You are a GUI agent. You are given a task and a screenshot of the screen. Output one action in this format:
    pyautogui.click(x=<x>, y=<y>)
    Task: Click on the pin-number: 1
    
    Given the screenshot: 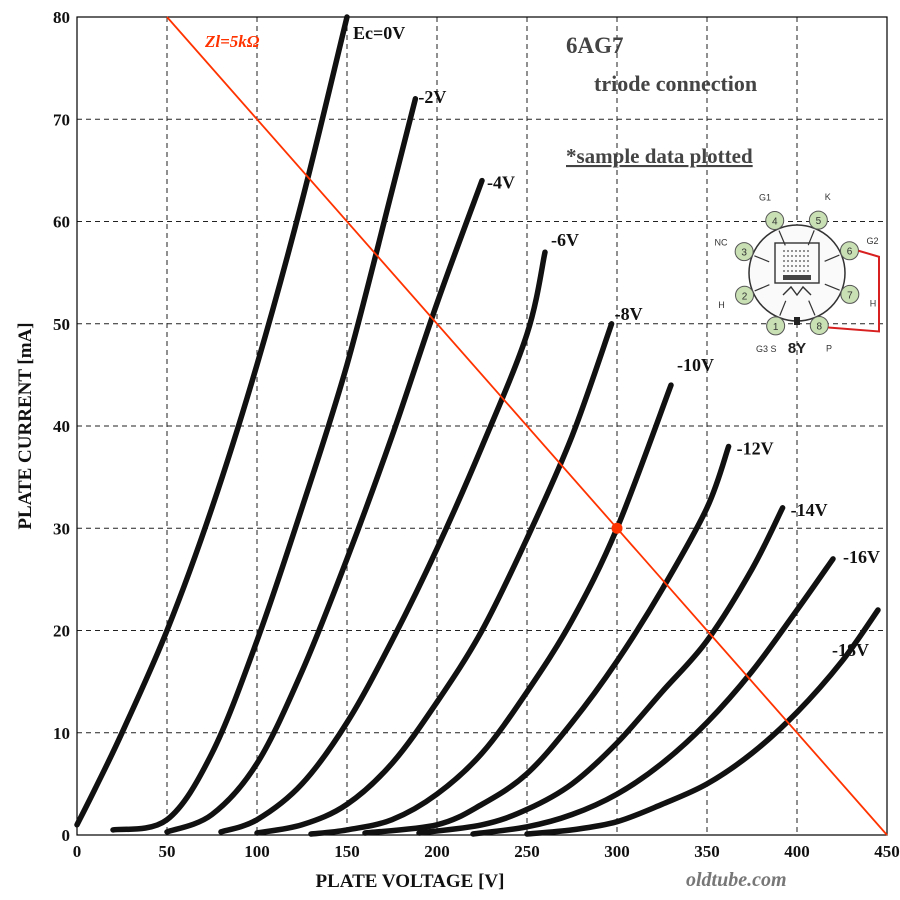 What is the action you would take?
    pyautogui.click(x=776, y=327)
    